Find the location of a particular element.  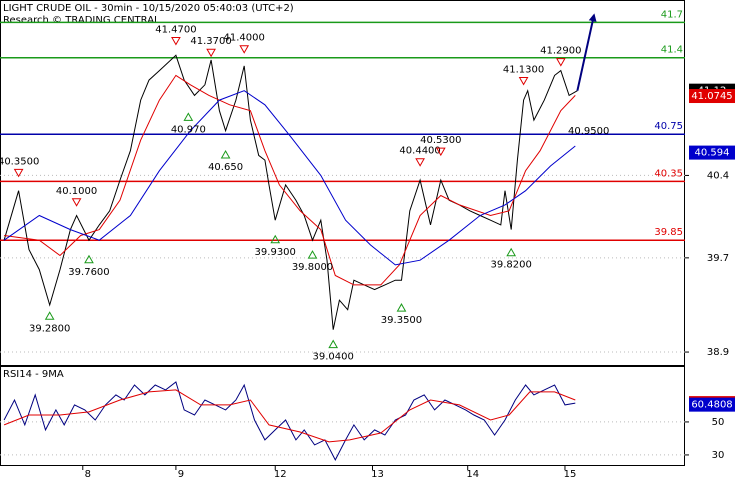

x-tick-label: 12 is located at coordinates (280, 474).